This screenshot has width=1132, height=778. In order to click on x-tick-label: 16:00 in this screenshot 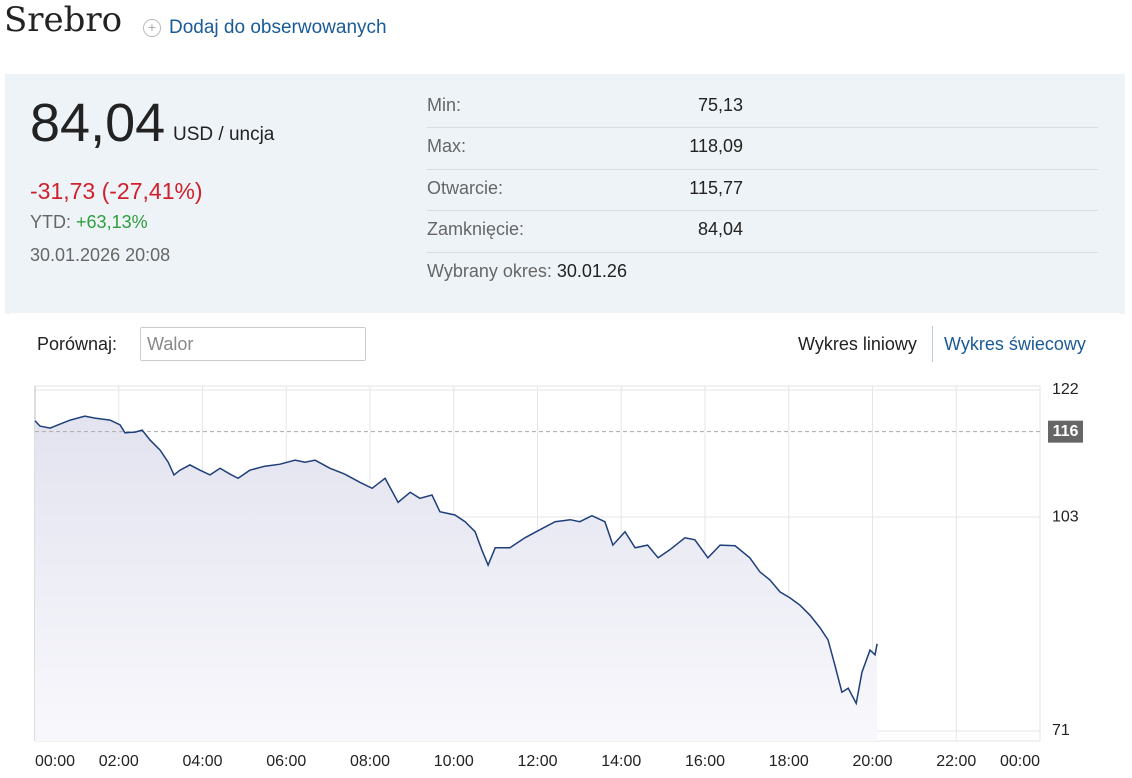, I will do `click(705, 761)`.